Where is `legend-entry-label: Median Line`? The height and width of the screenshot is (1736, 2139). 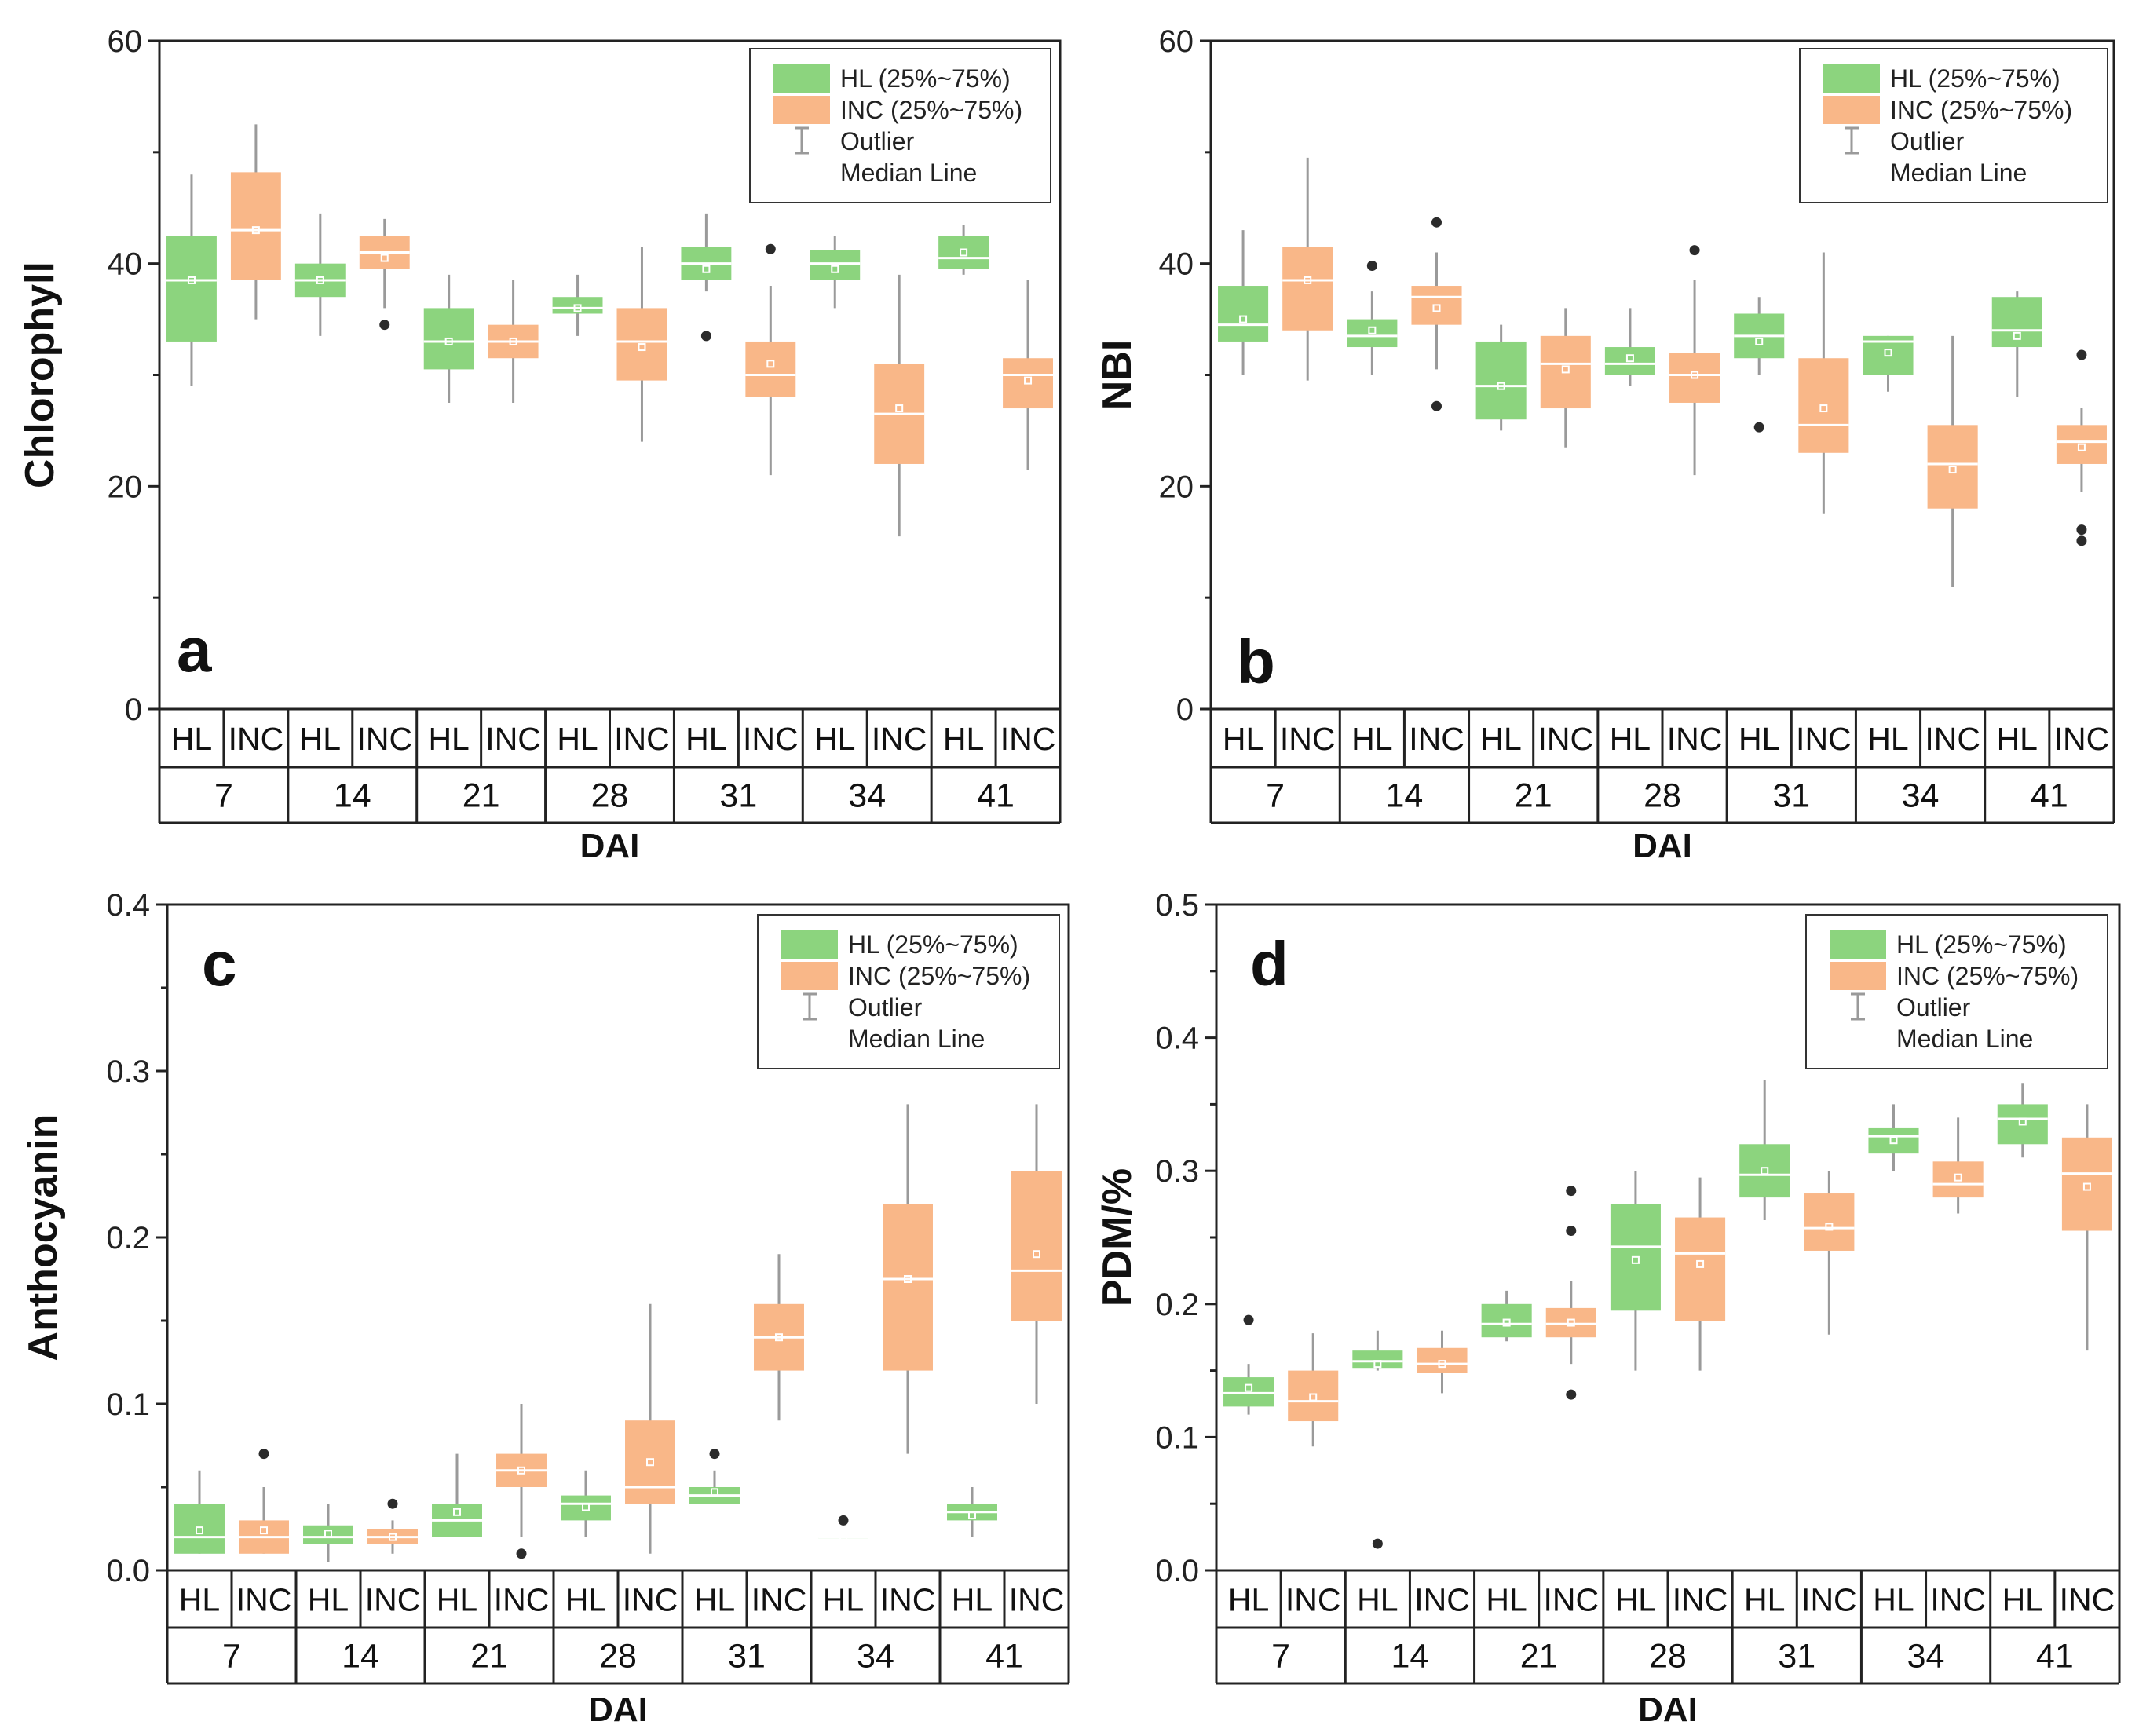
legend-entry-label: Median Line is located at coordinates (1965, 1039).